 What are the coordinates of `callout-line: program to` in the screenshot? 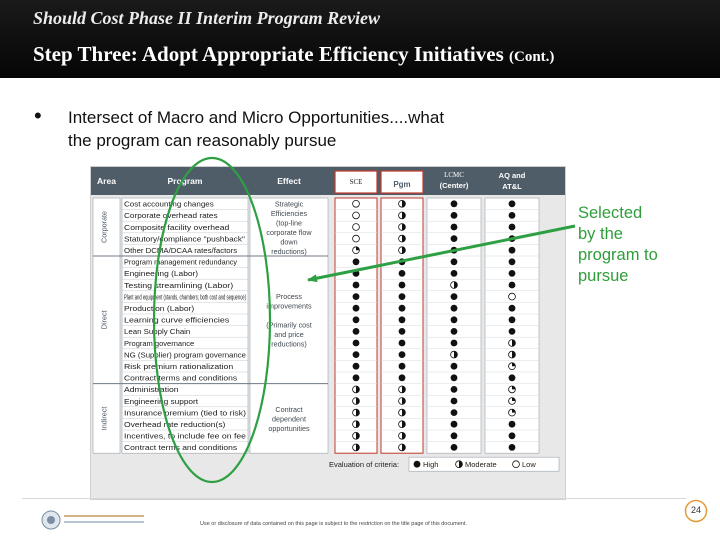 It's located at (618, 255).